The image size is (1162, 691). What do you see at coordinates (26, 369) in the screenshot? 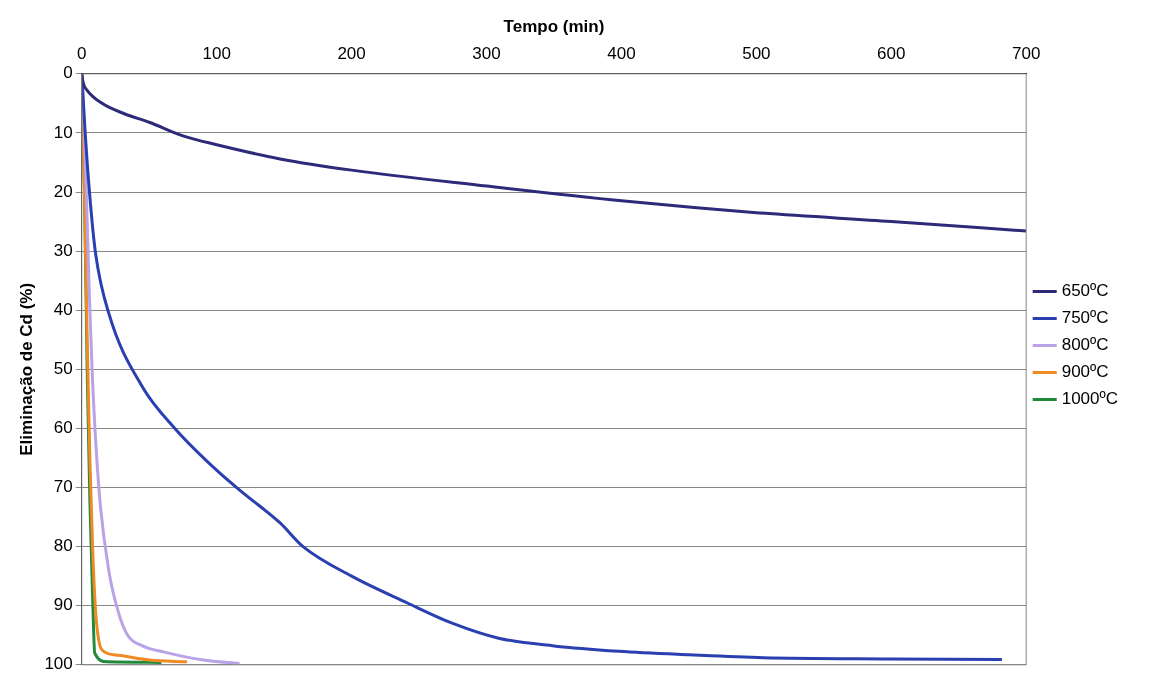
I see `y-axis-title: Eliminação de Cd (%)` at bounding box center [26, 369].